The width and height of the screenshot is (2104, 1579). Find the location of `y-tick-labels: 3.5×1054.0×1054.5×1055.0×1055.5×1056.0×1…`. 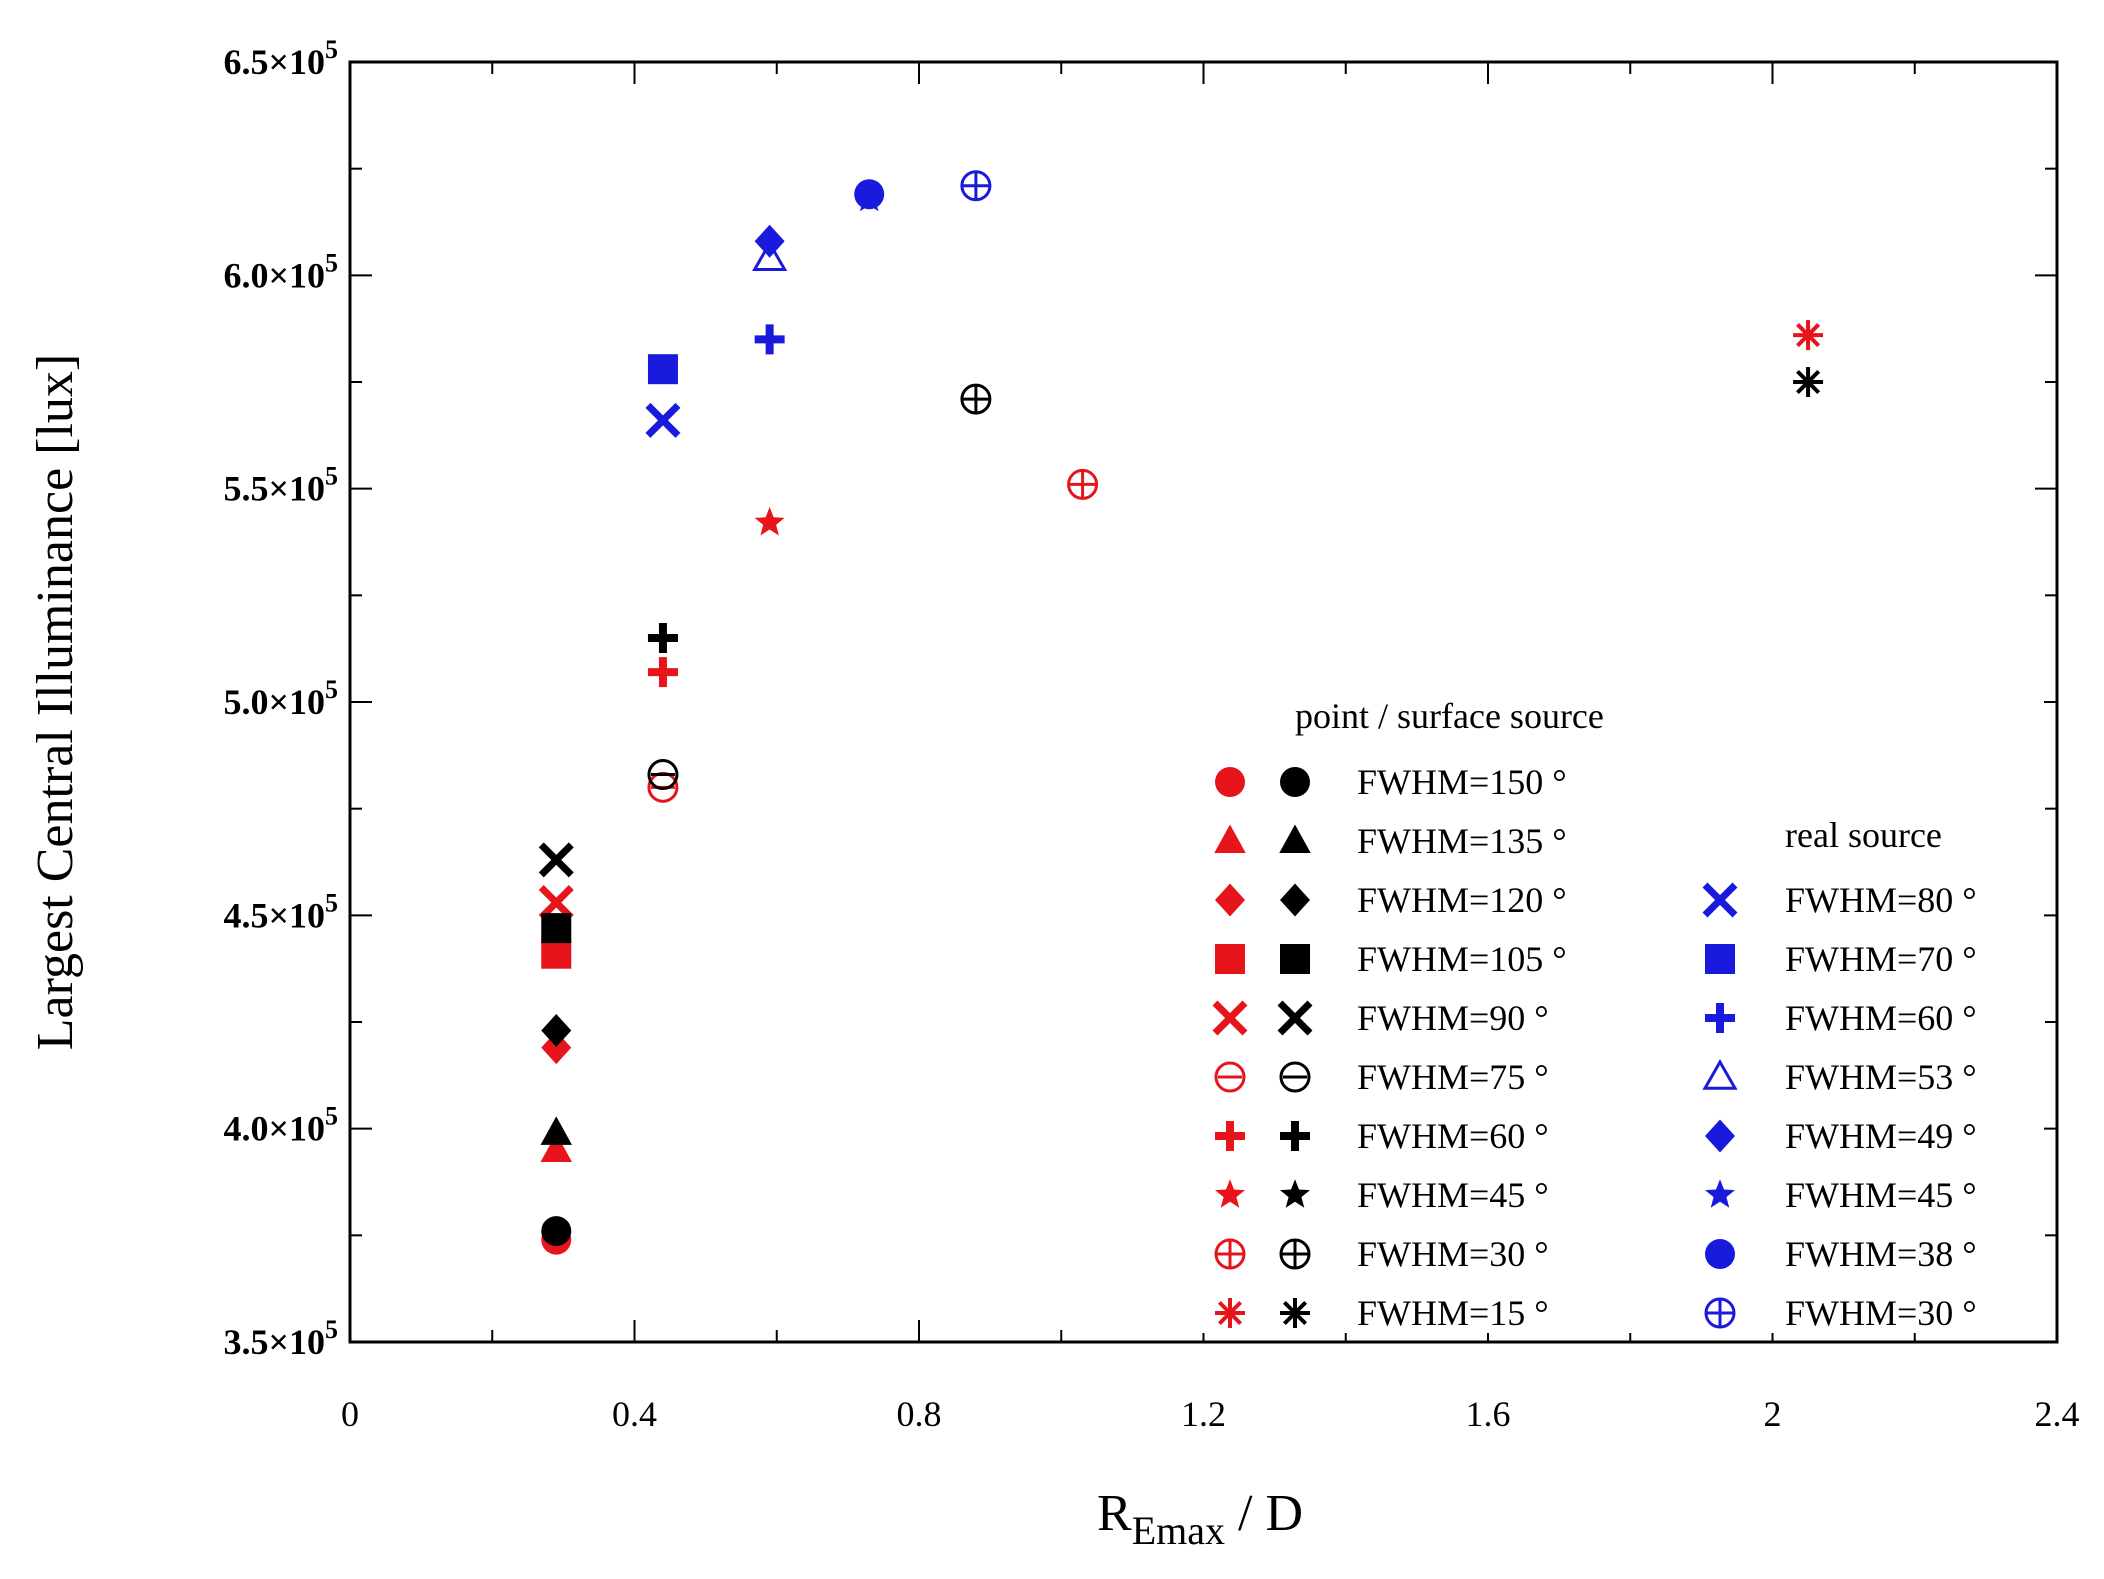

y-tick-labels: 3.5×1054.0×1054.5×1055.0×1055.5×1056.0×1… is located at coordinates (280, 698).